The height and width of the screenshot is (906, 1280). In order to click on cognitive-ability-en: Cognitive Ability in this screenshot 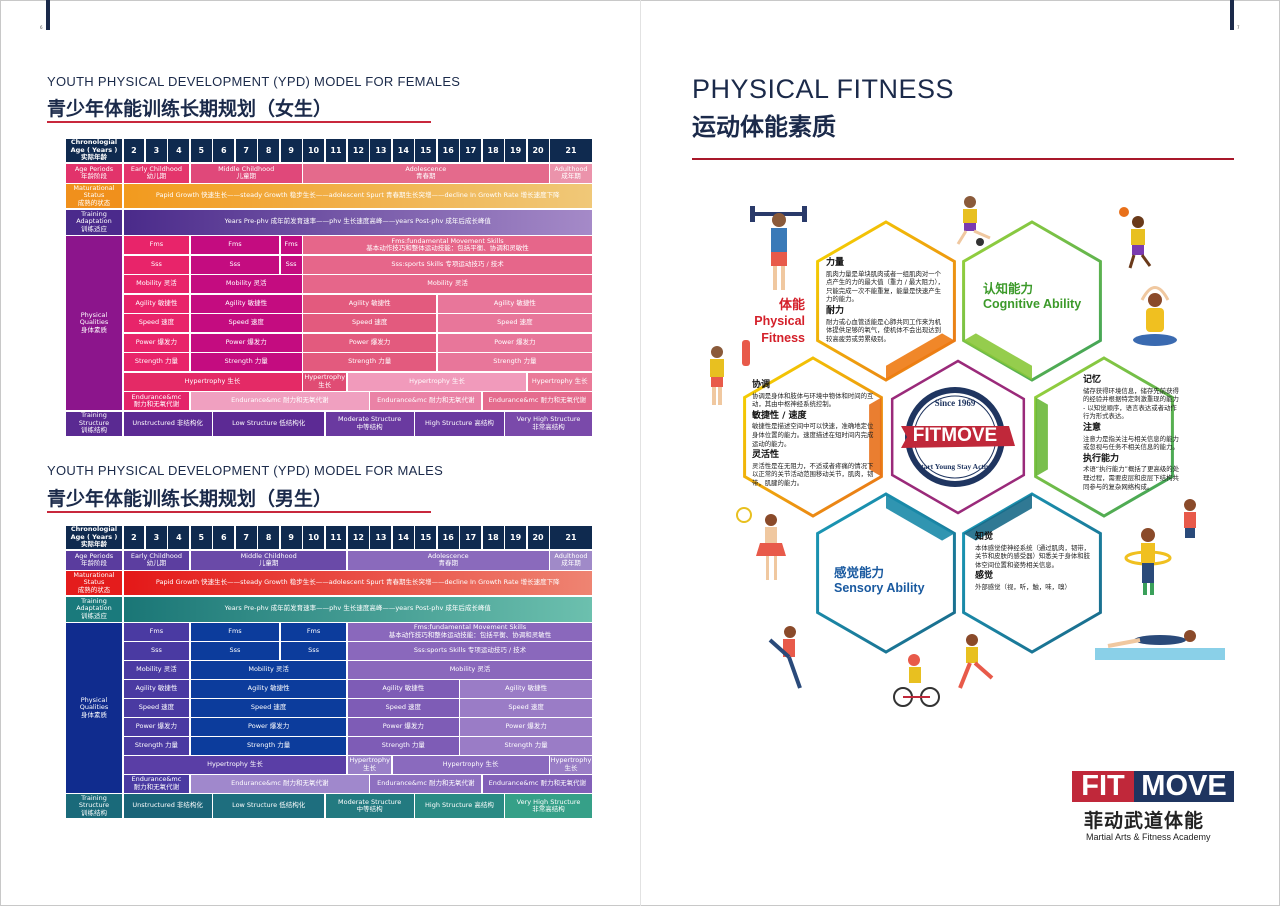, I will do `click(1032, 304)`.